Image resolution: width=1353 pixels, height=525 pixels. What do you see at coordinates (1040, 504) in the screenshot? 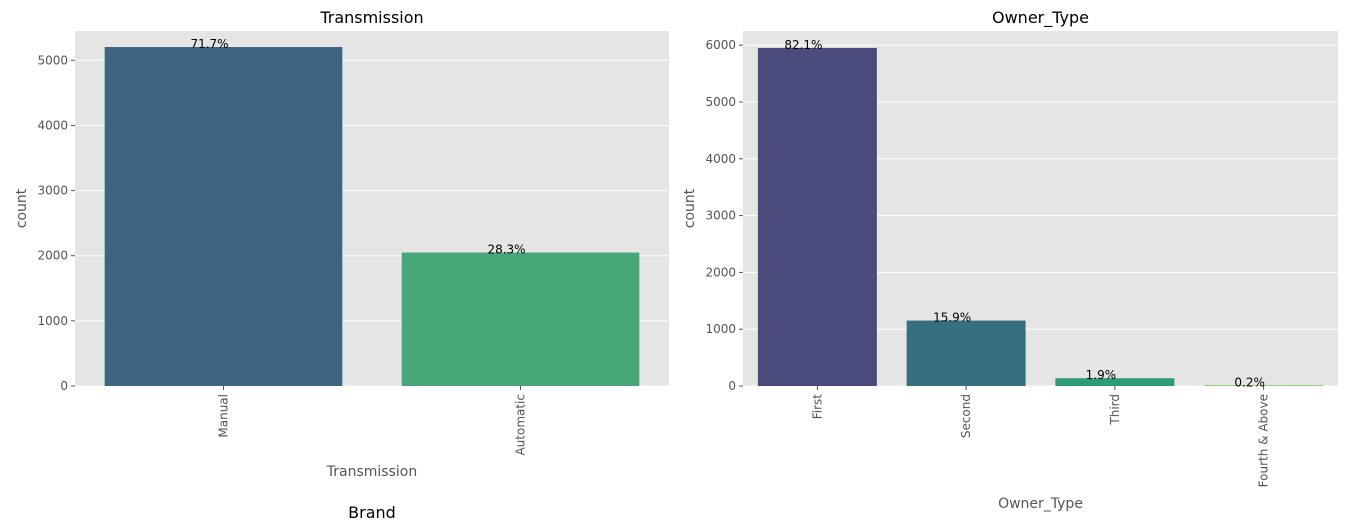
I see `owner-type-x-axis-label: Owner_Type` at bounding box center [1040, 504].